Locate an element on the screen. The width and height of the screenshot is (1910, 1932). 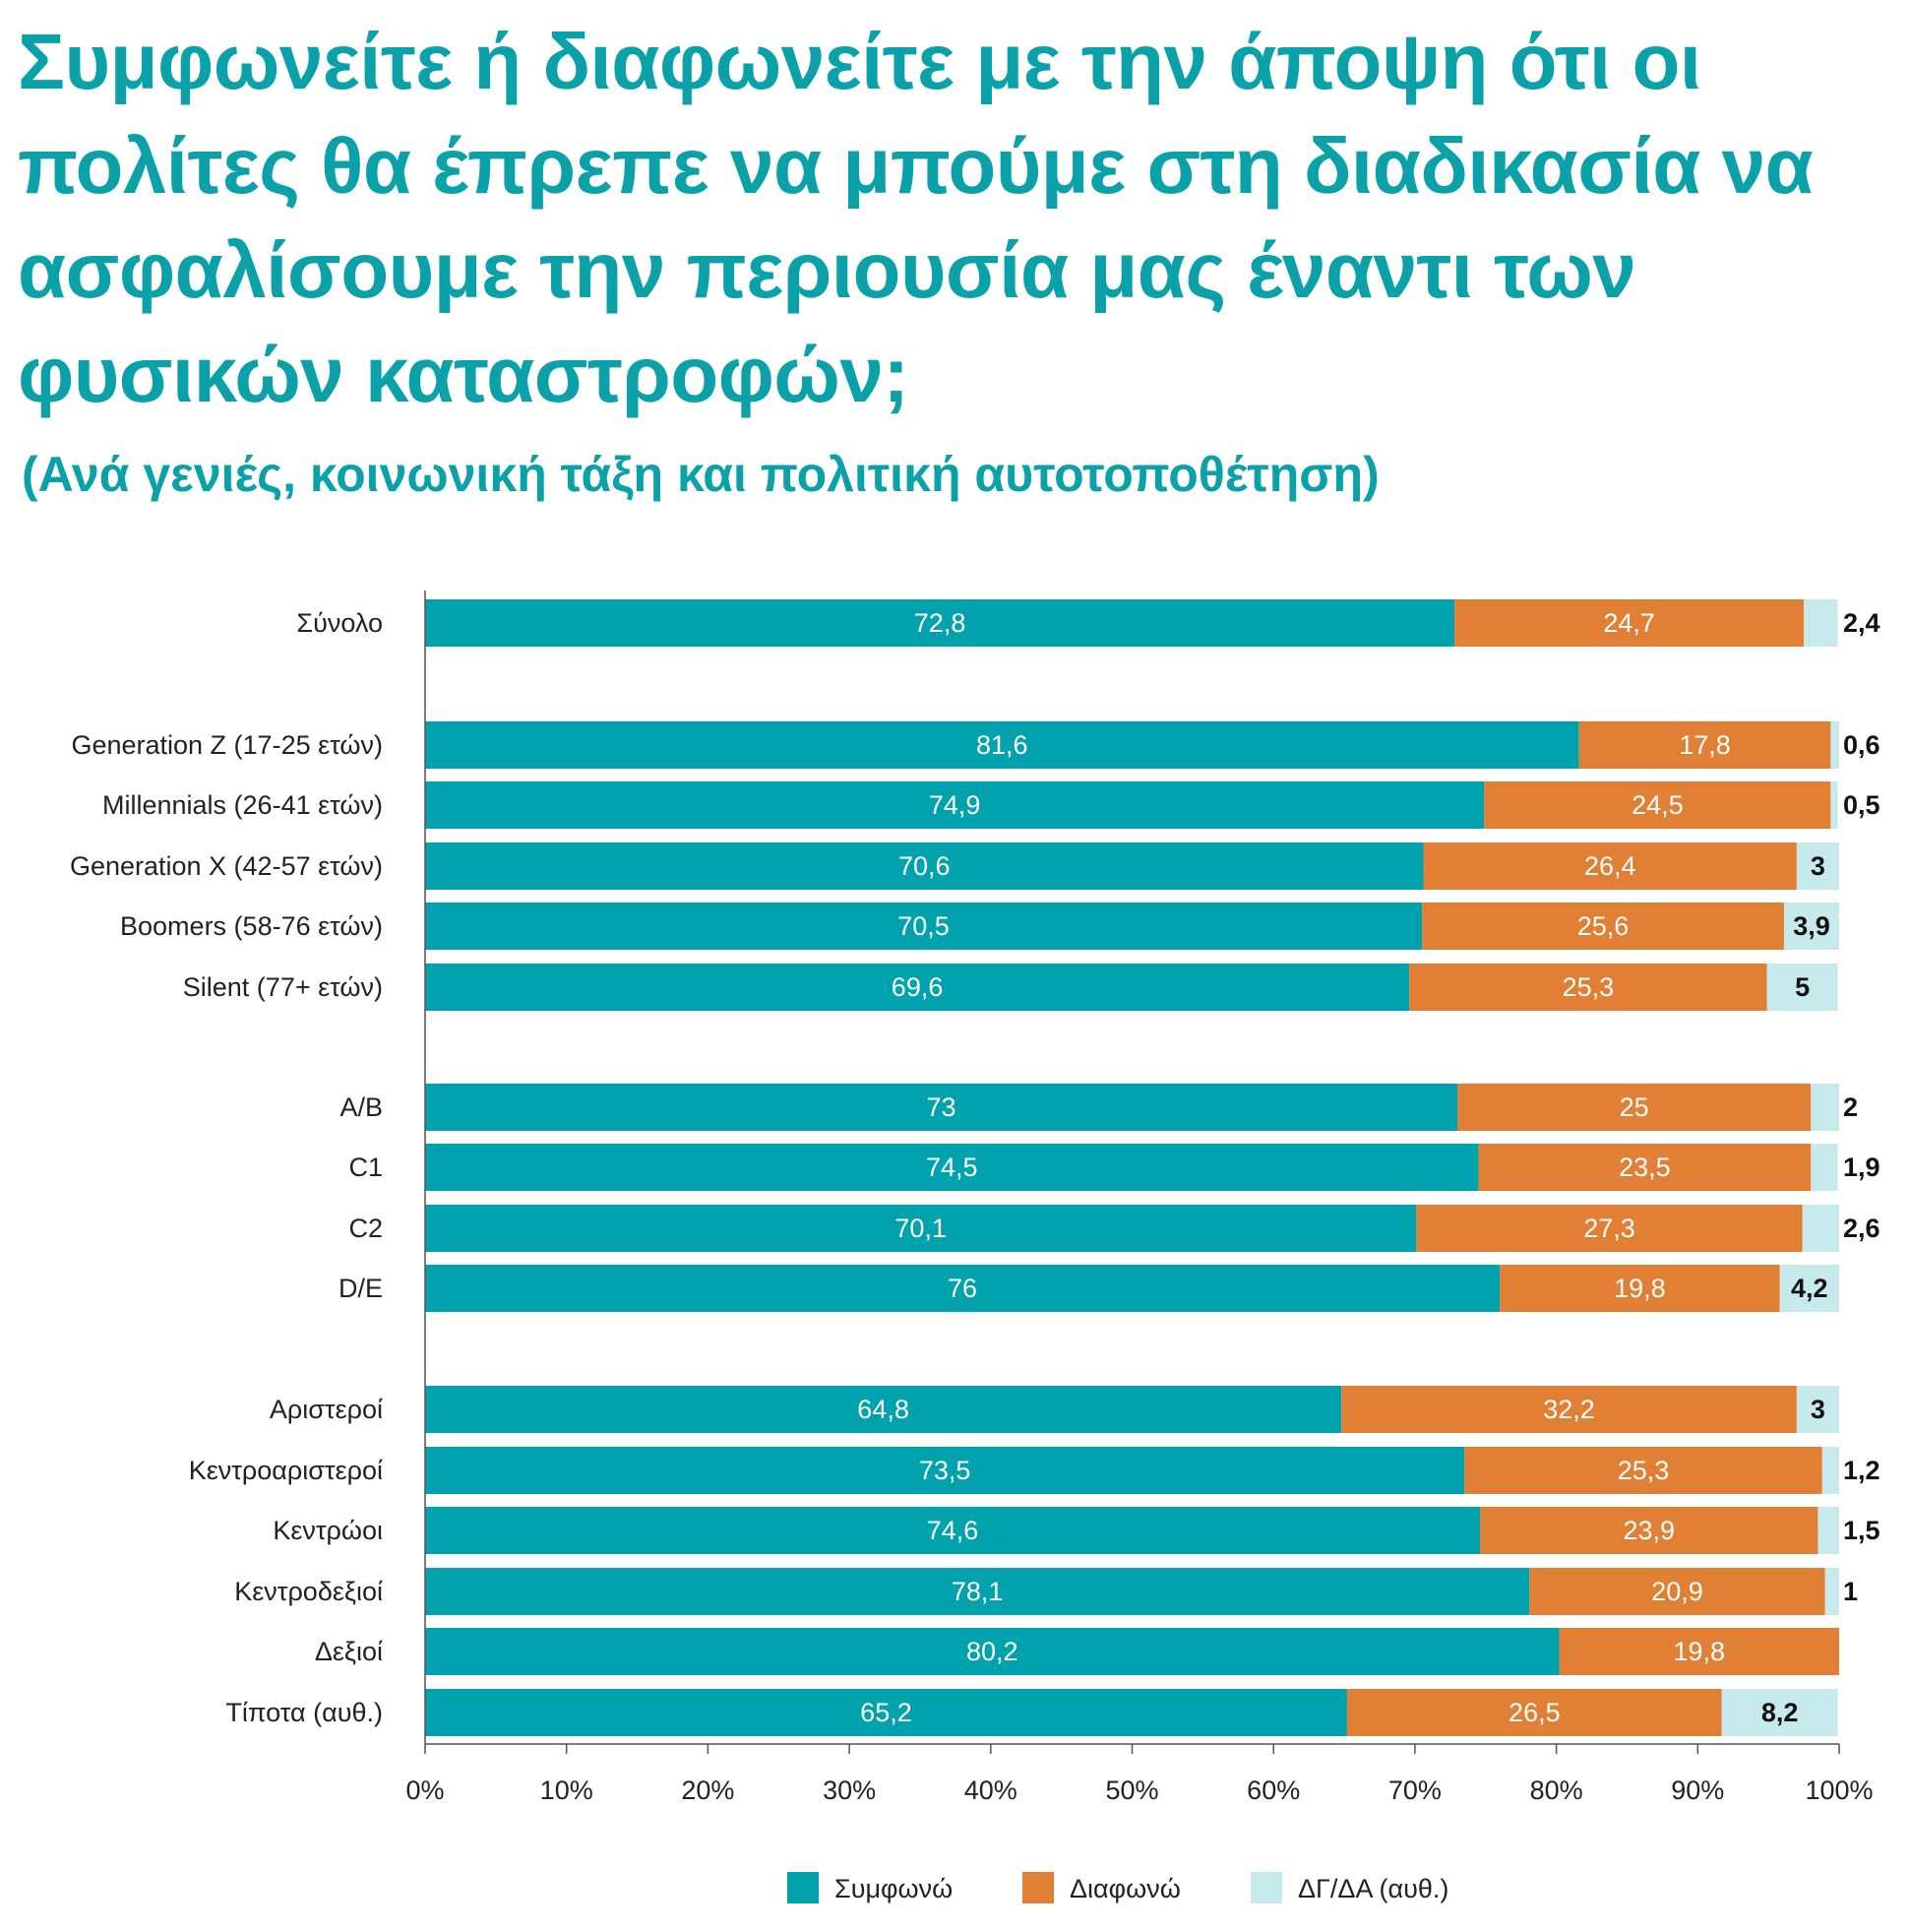
data-label: 81,6 is located at coordinates (1002, 745).